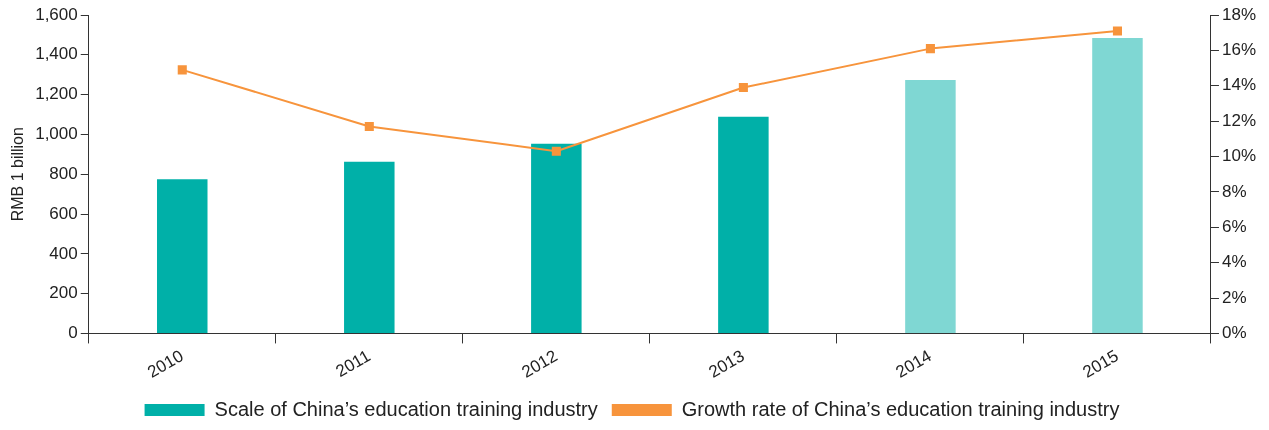  What do you see at coordinates (1239, 120) in the screenshot?
I see `y2-tick-label: 12%` at bounding box center [1239, 120].